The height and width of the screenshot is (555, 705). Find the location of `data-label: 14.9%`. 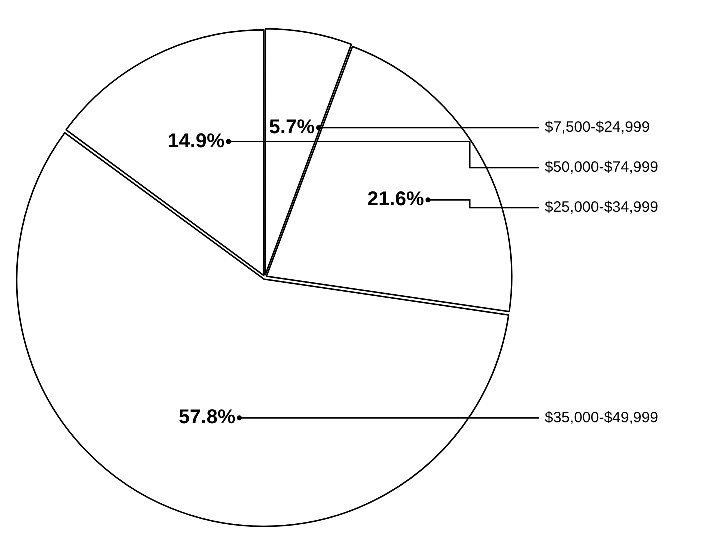

data-label: 14.9% is located at coordinates (196, 141).